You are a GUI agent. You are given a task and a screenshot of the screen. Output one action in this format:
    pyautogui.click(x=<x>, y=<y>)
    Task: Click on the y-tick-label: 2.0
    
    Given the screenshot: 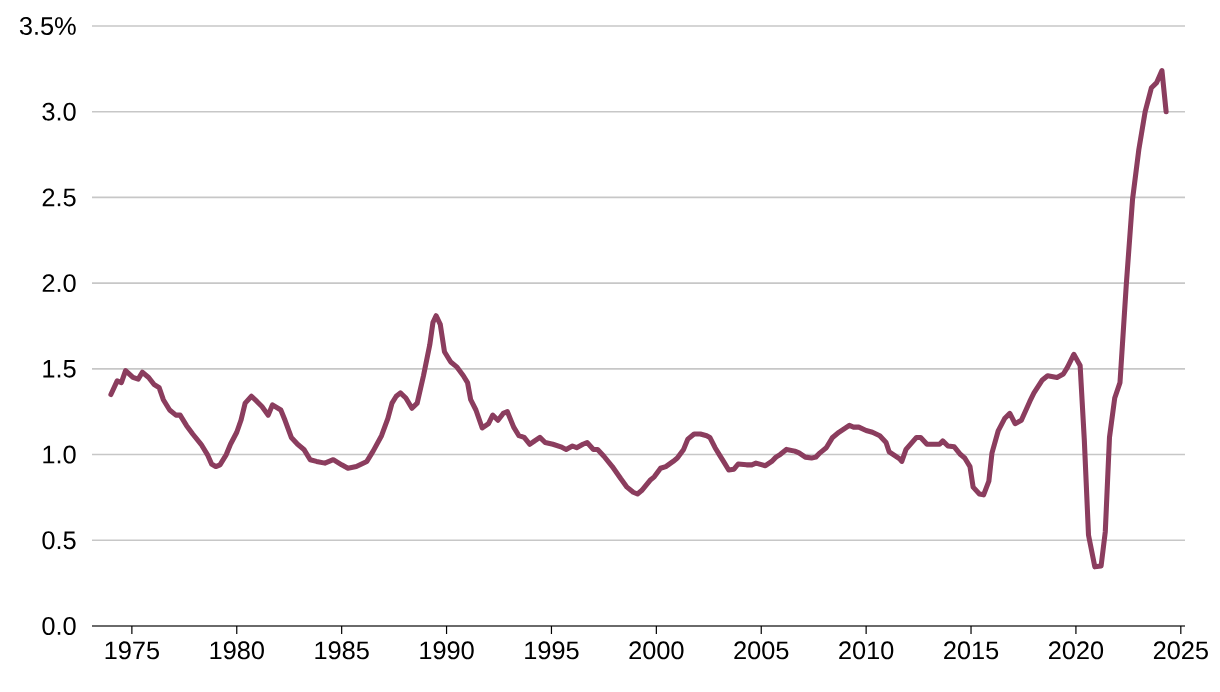 What is the action you would take?
    pyautogui.click(x=59, y=283)
    